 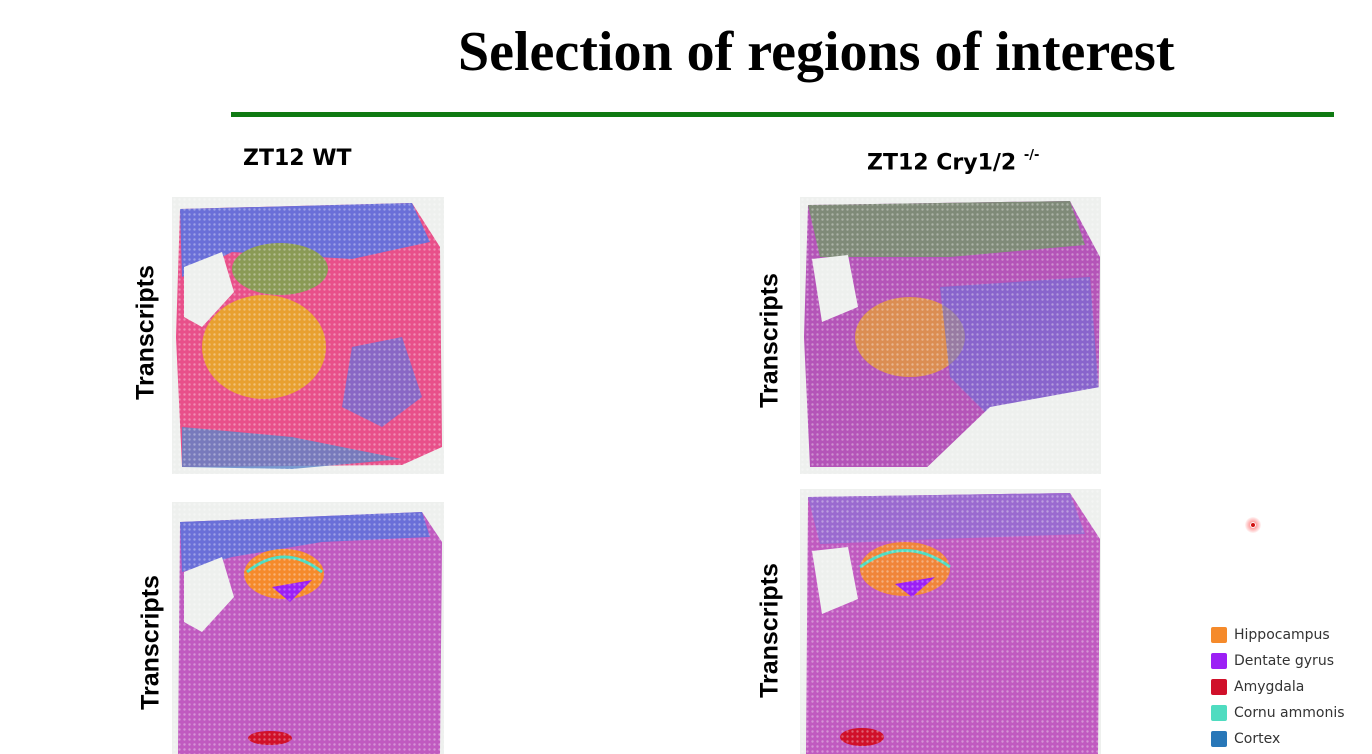 What do you see at coordinates (950, 621) in the screenshot?
I see `cry-roi-panel` at bounding box center [950, 621].